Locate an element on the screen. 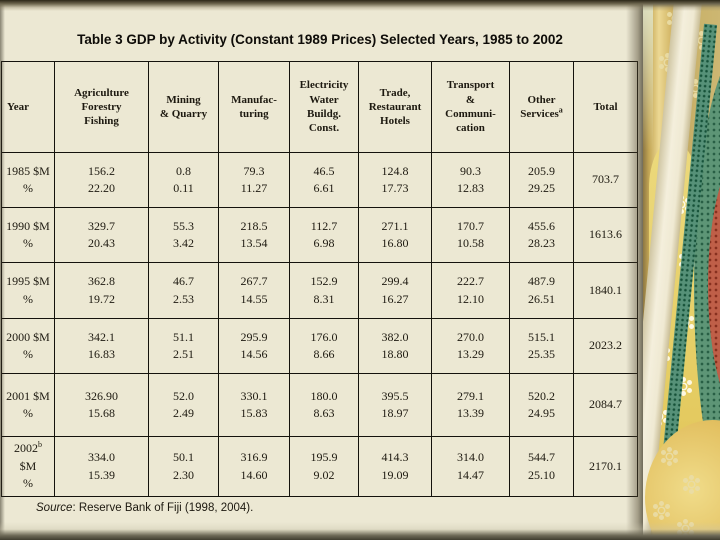 This screenshot has width=720, height=540. data-cell: 55.3 3.42 is located at coordinates (183, 235).